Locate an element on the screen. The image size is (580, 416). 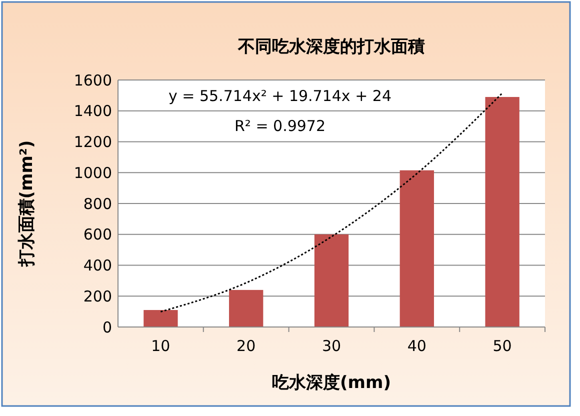
y-tick-label: 0 is located at coordinates (107, 327).